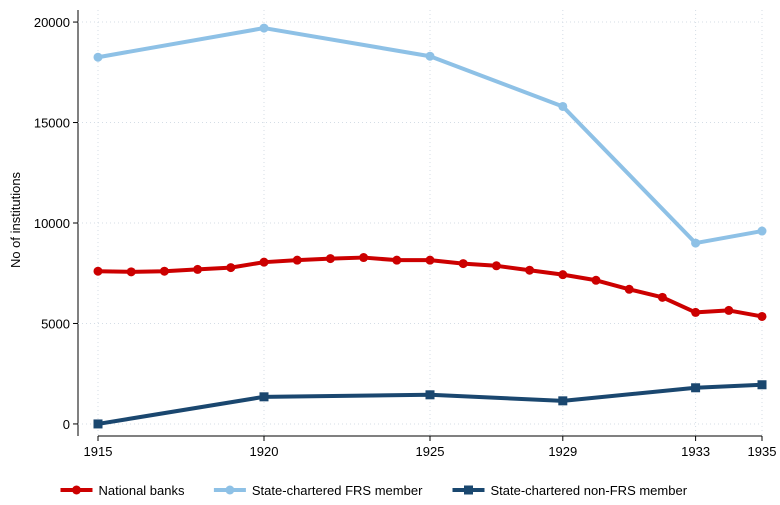 The width and height of the screenshot is (780, 505). I want to click on y-tick-label: 10000, so click(52, 223).